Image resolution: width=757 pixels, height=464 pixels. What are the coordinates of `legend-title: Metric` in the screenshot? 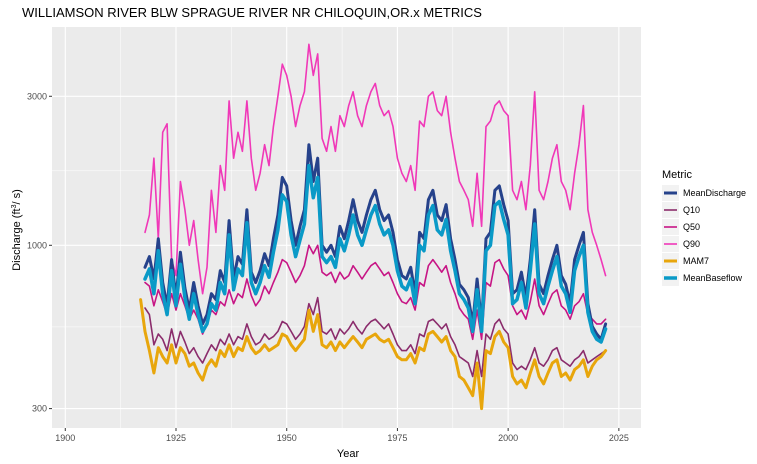 It's located at (677, 175).